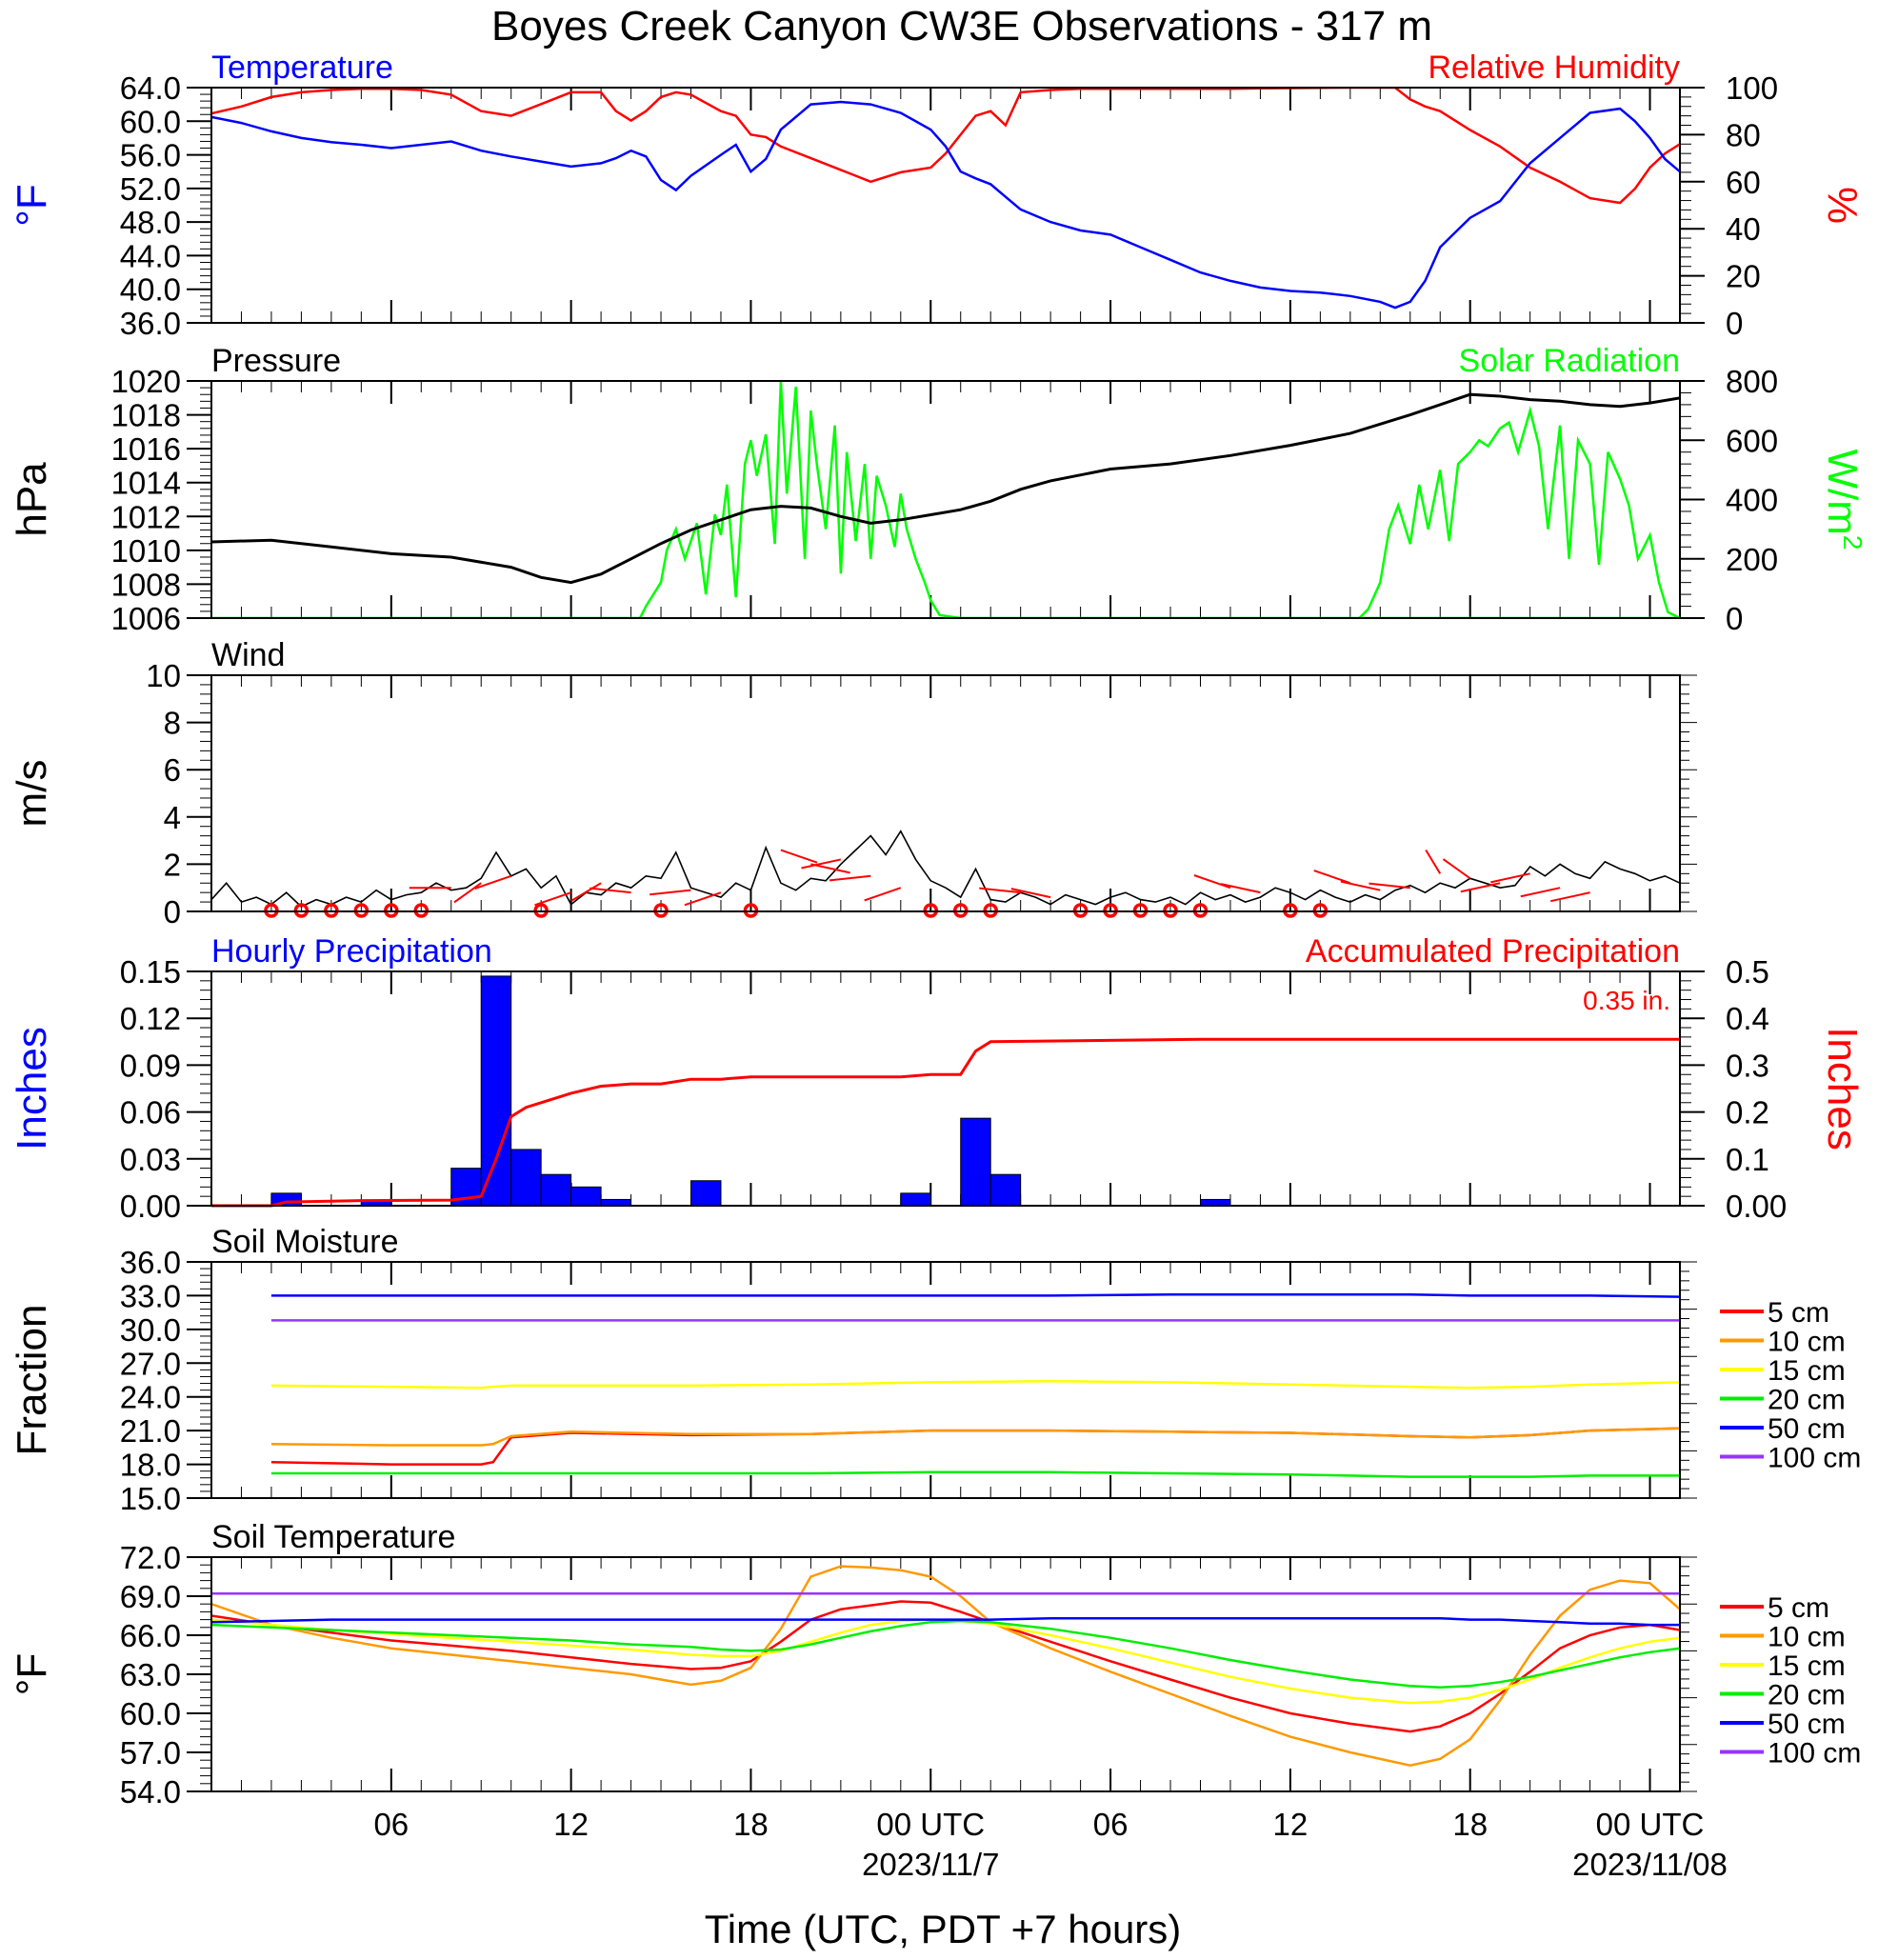  What do you see at coordinates (150, 1330) in the screenshot?
I see `y-tick-label: 30.0` at bounding box center [150, 1330].